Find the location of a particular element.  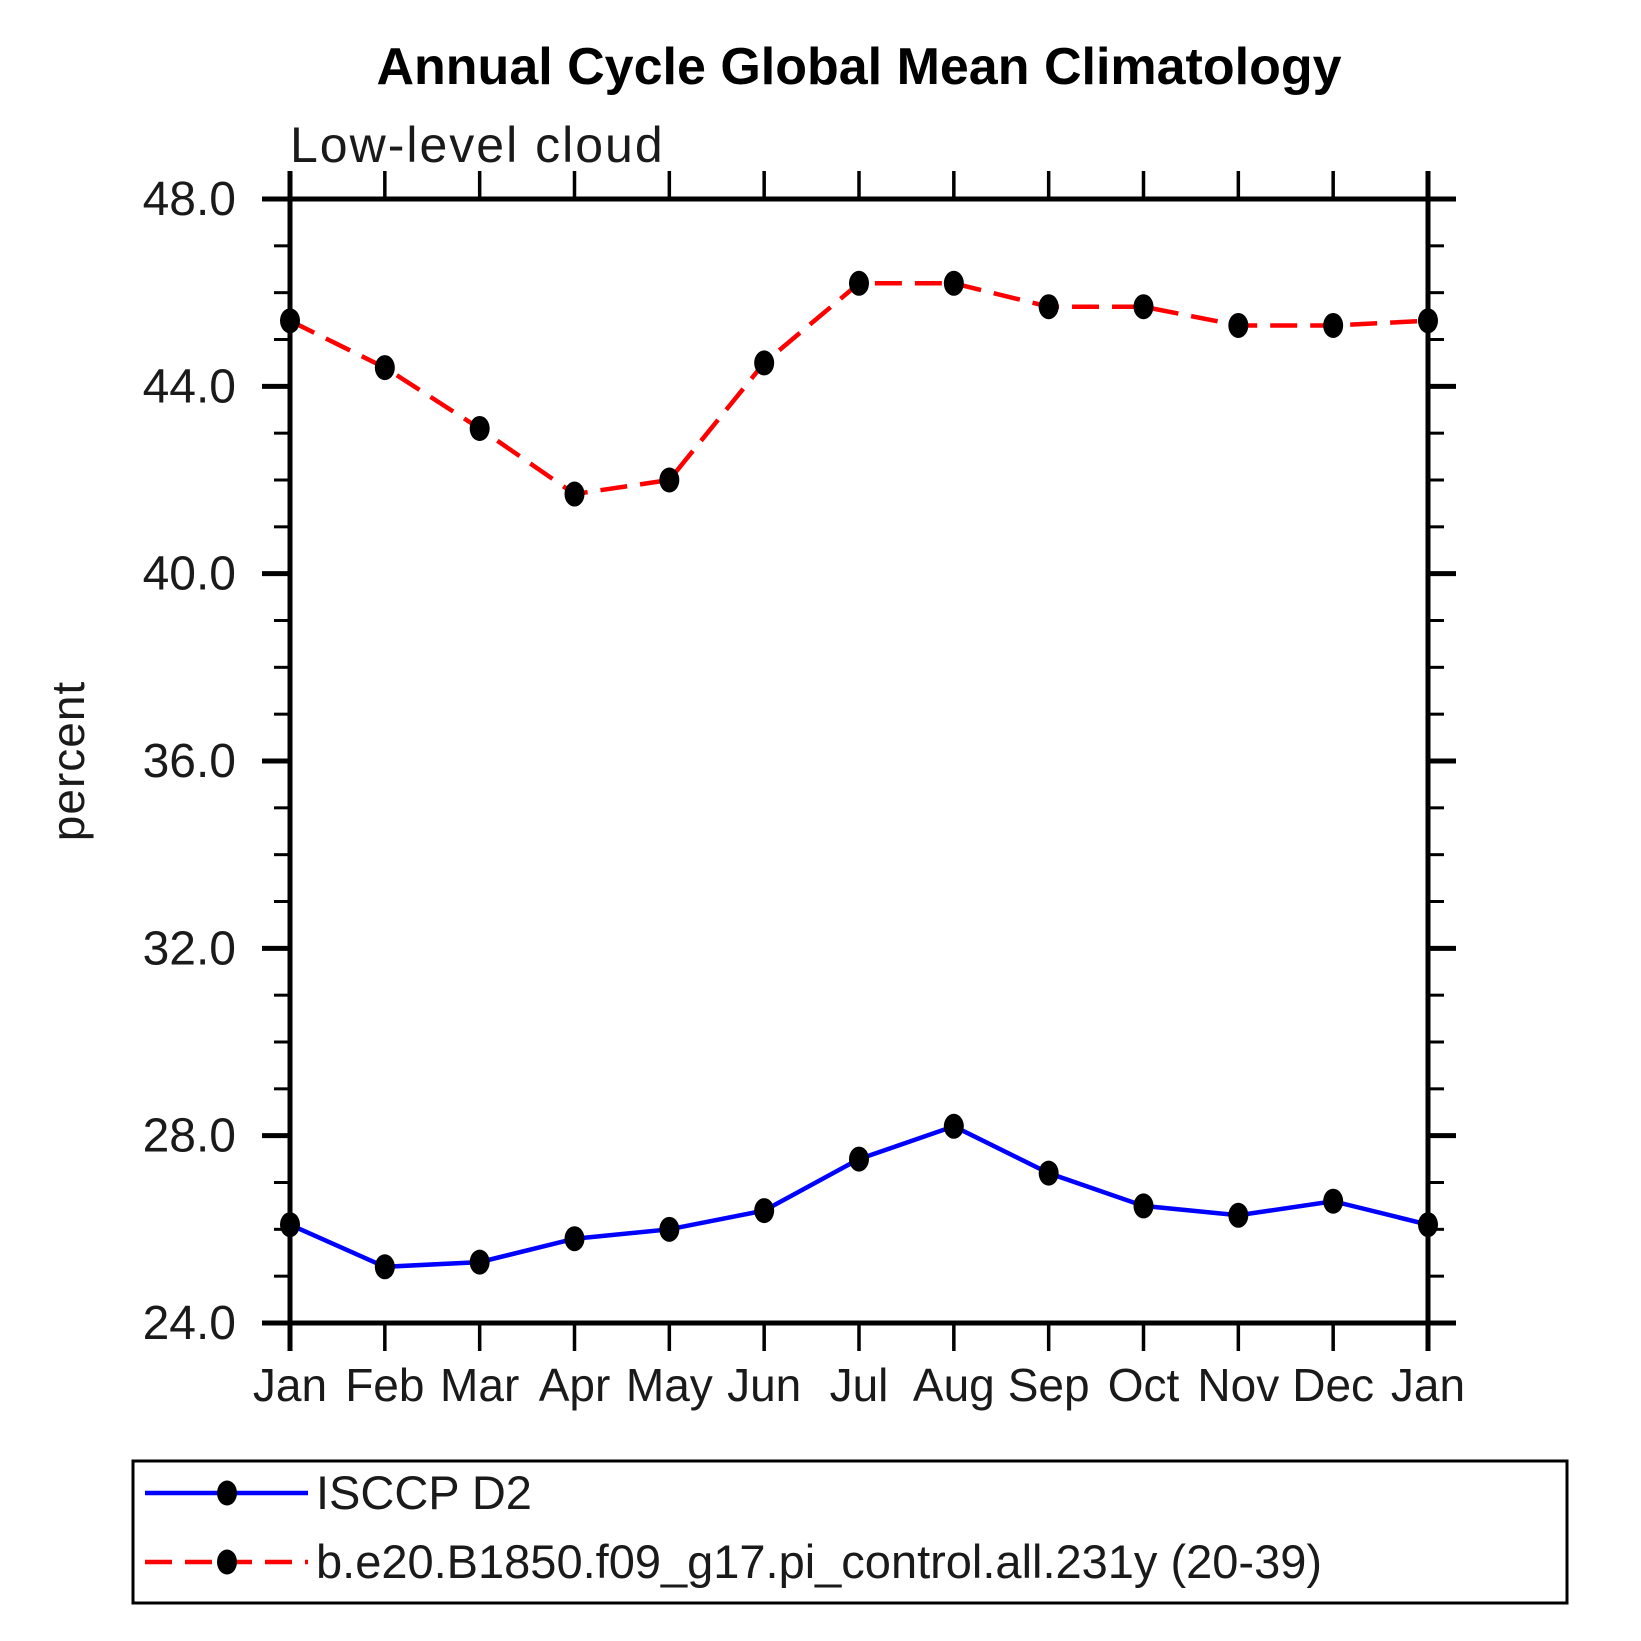

y-tick-label: 36.0 is located at coordinates (189, 761).